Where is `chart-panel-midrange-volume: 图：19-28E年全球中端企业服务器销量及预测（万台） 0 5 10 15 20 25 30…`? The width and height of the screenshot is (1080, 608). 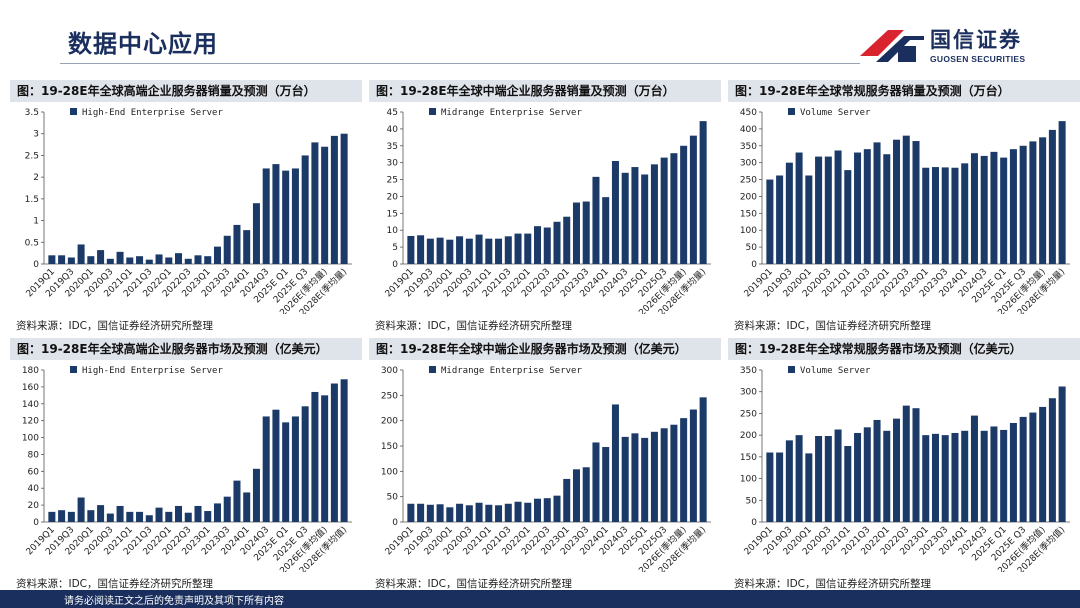 chart-panel-midrange-volume: 图：19-28E年全球中端企业服务器销量及预测（万台） 0 5 10 15 20 25 30… is located at coordinates (545, 206).